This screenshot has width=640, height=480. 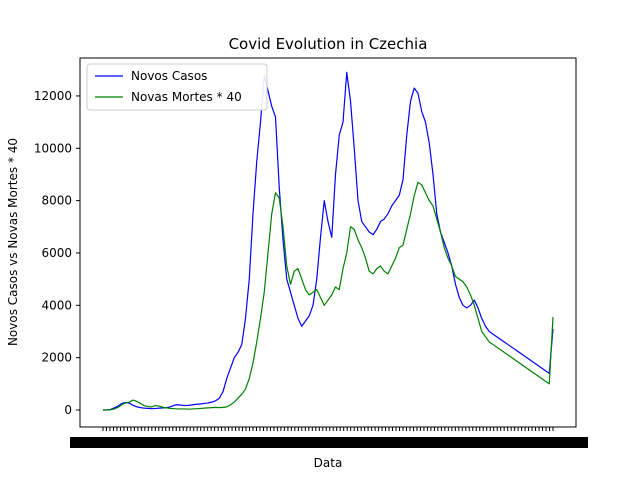 What do you see at coordinates (68, 410) in the screenshot?
I see `y-tick-label: 0` at bounding box center [68, 410].